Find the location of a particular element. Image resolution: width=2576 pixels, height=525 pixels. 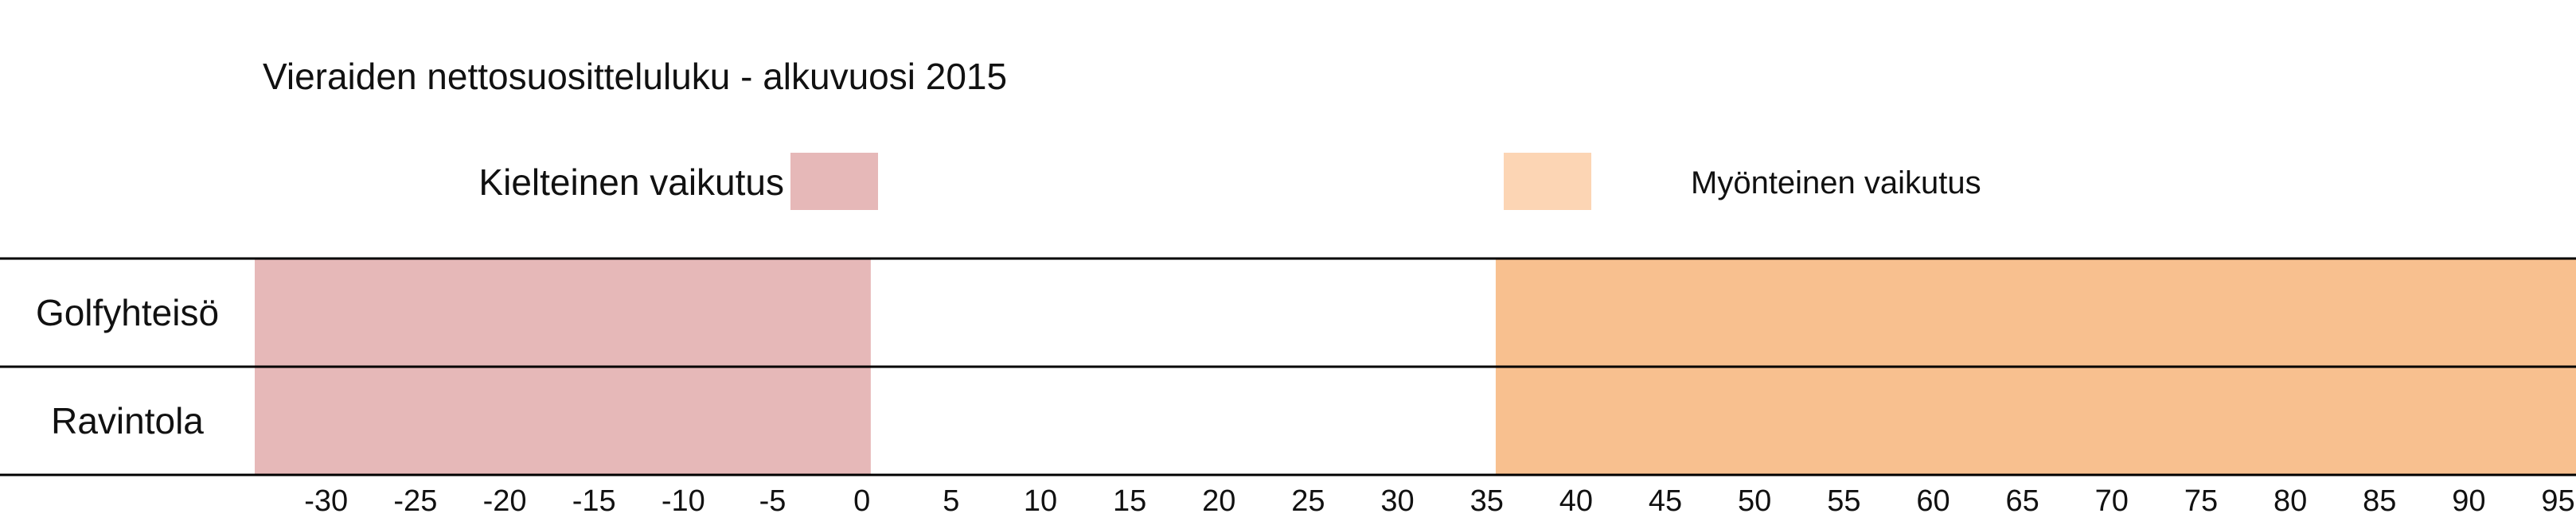

x-tick-label: 50 is located at coordinates (1754, 501).